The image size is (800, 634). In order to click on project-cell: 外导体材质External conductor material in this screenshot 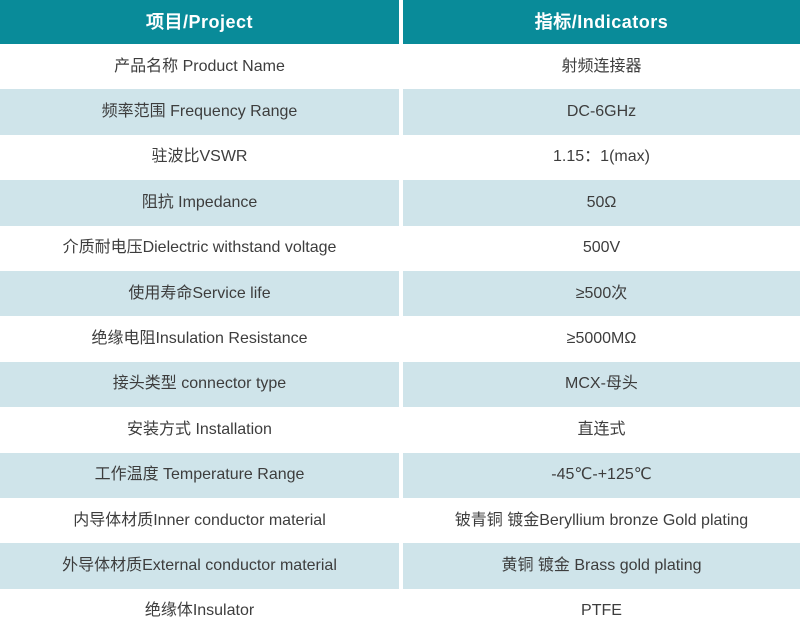, I will do `click(199, 566)`.